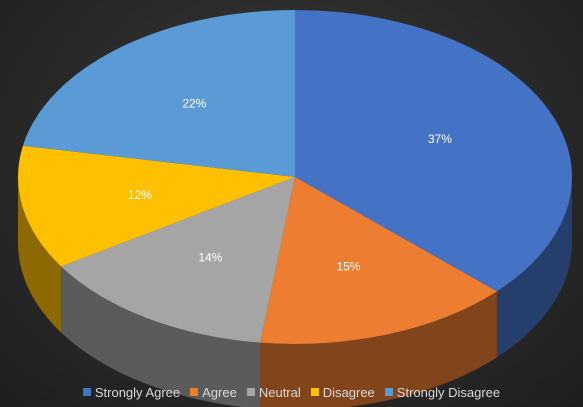 The height and width of the screenshot is (407, 583). I want to click on legend-item-neutral: Neutral, so click(273, 392).